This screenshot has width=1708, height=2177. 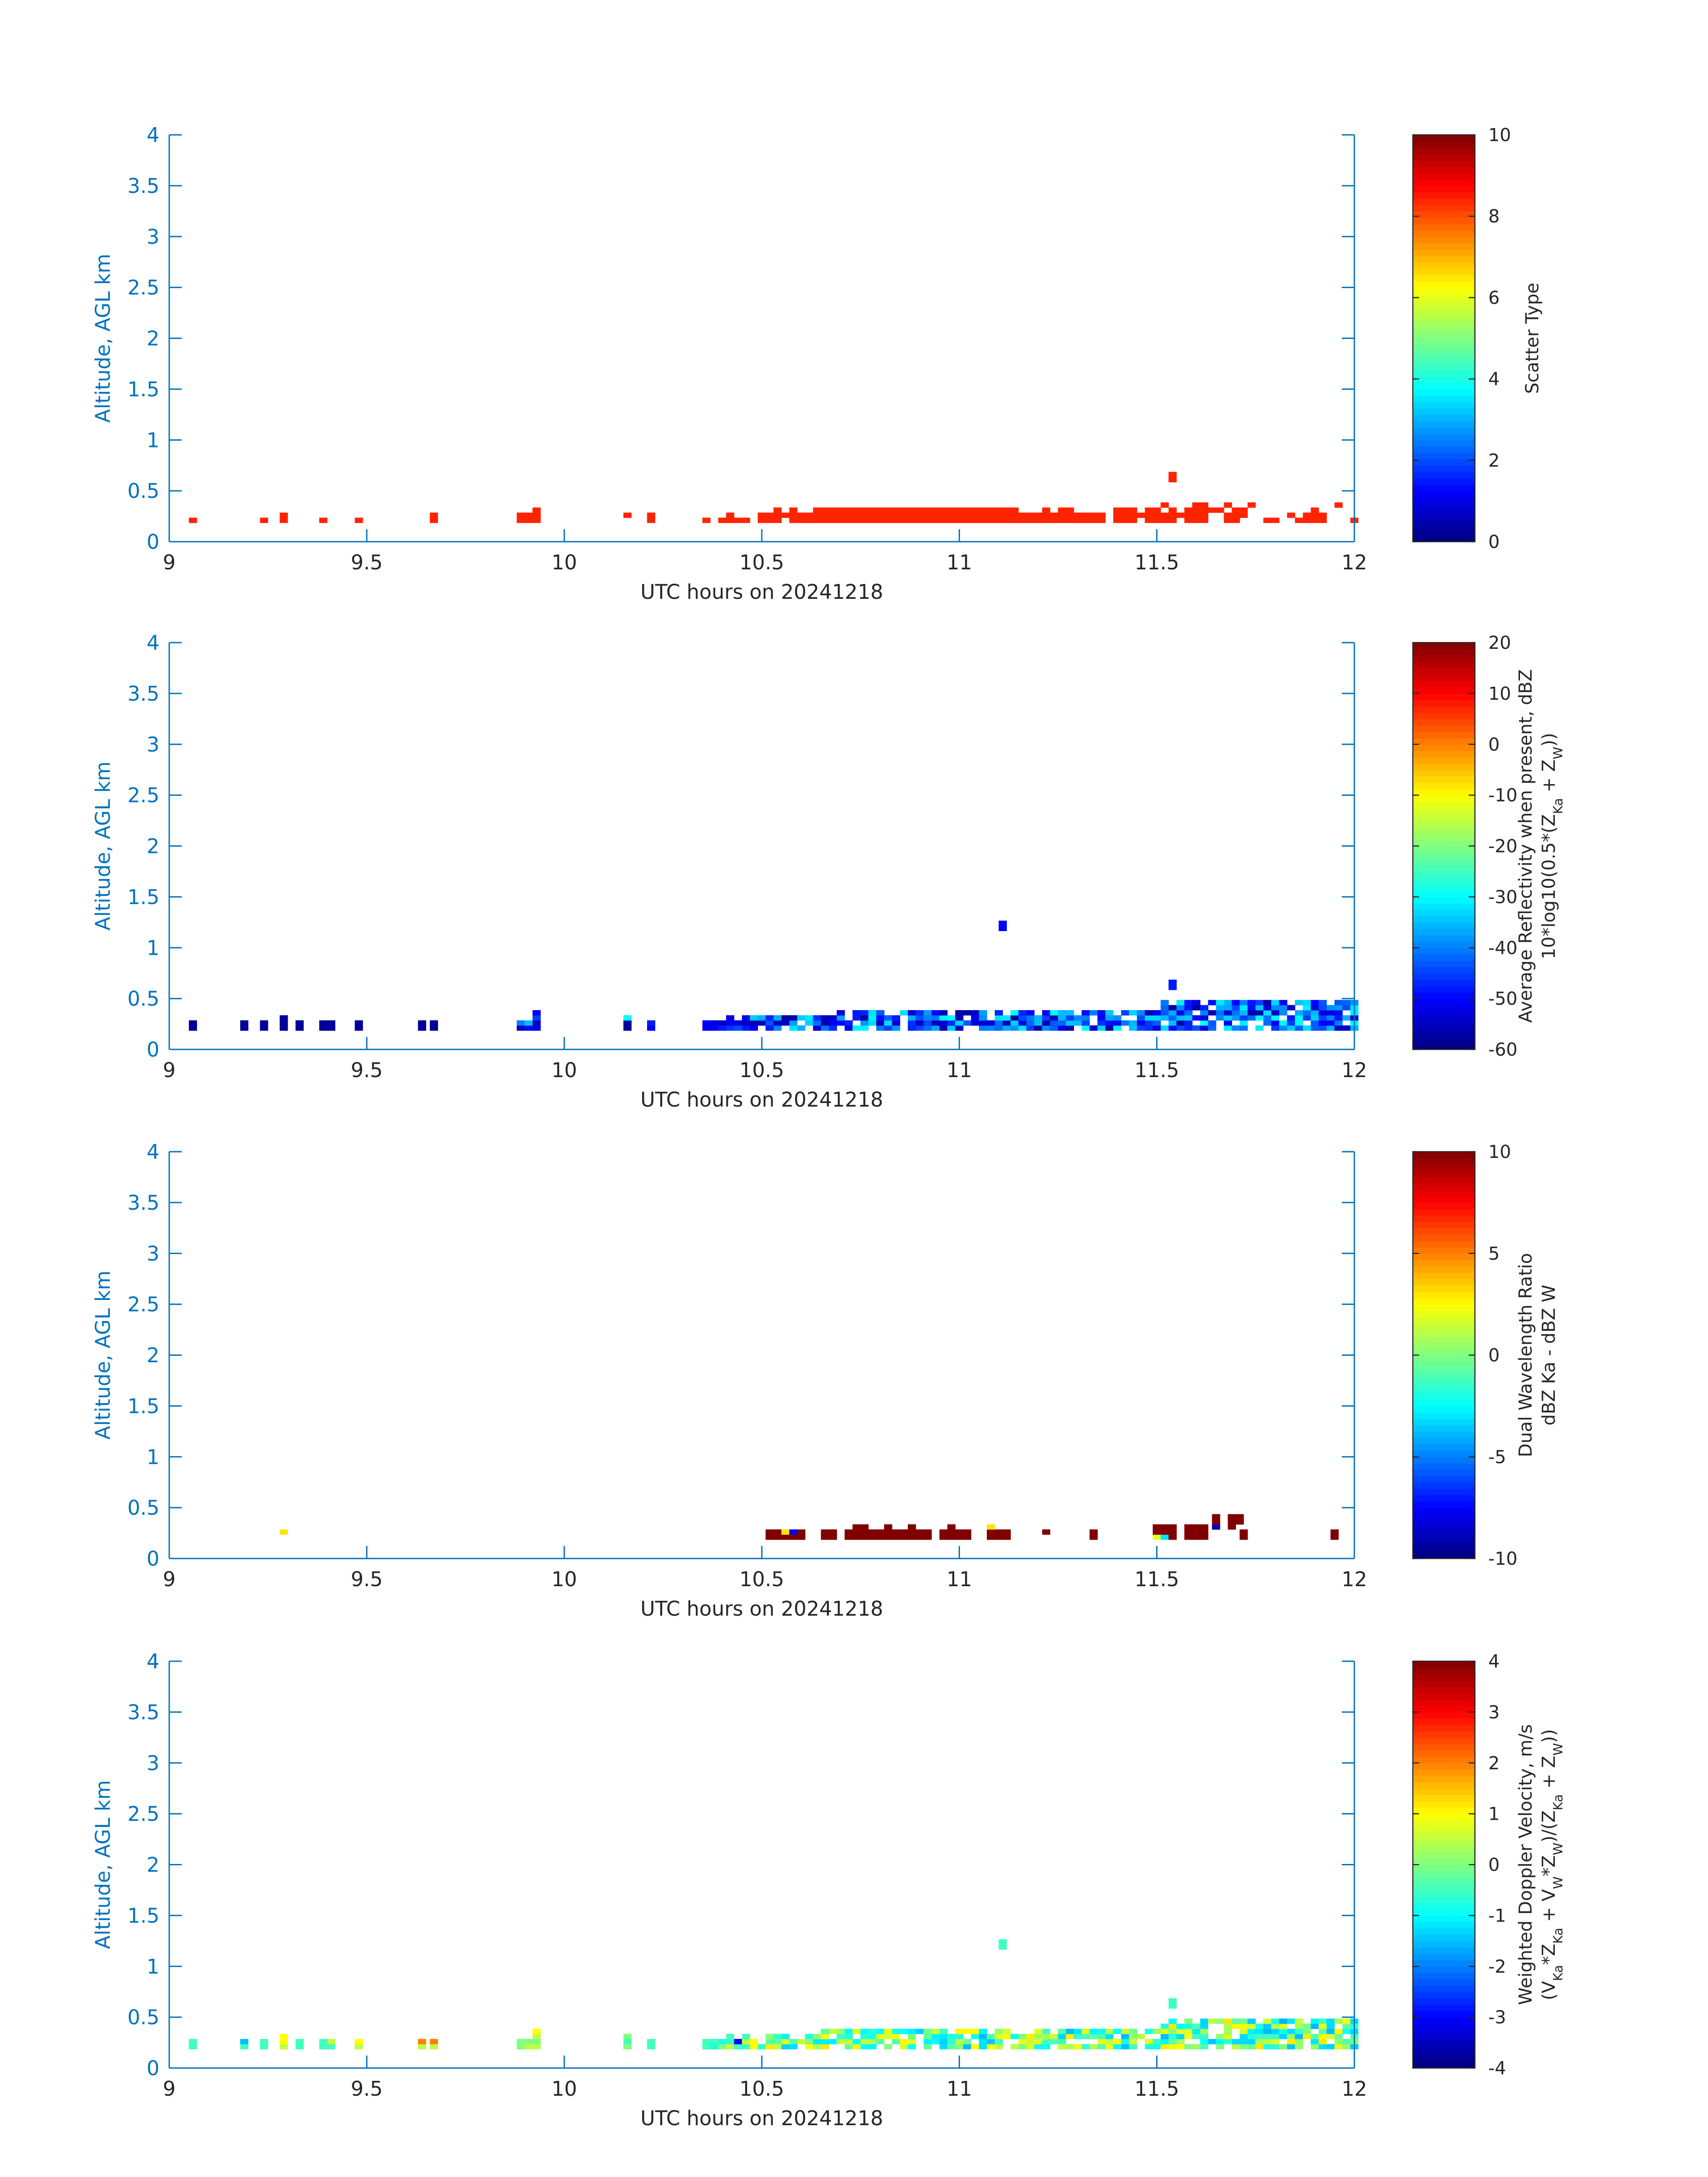 What do you see at coordinates (152, 744) in the screenshot?
I see `y-tick-label: 3` at bounding box center [152, 744].